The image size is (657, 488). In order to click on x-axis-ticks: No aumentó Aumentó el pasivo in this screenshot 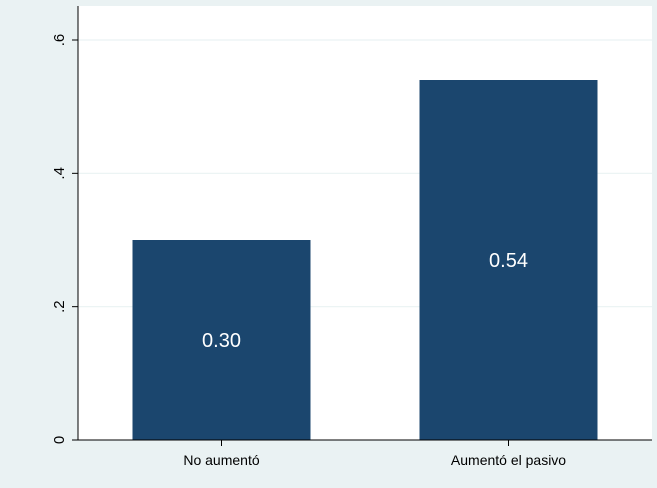, I will do `click(374, 454)`.